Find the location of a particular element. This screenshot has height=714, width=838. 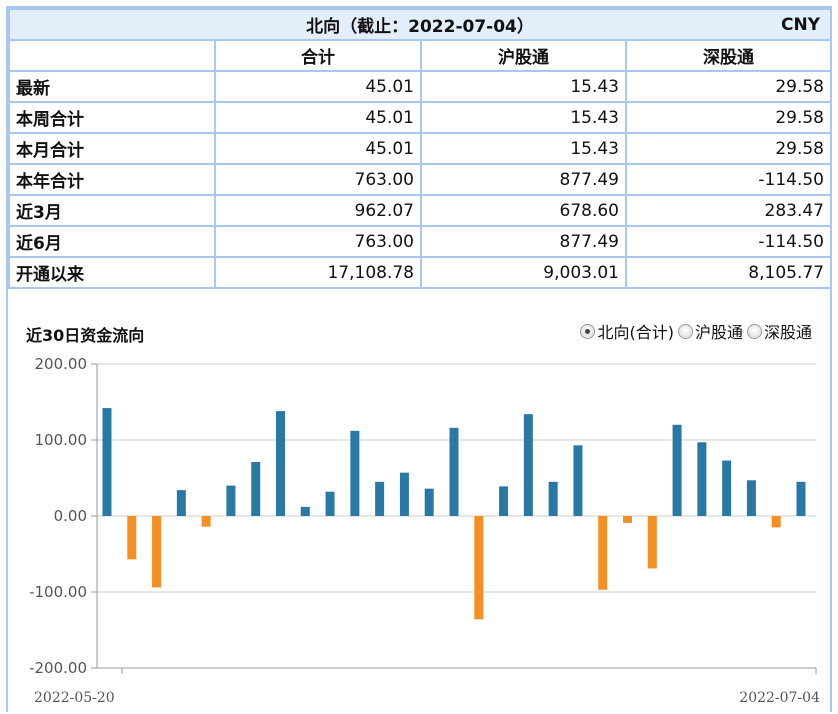

chart-title: 近30日资金流向 is located at coordinates (85, 335).